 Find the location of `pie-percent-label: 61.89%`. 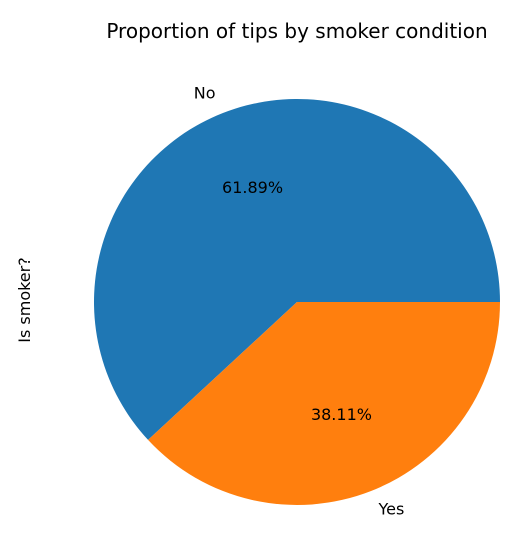

pie-percent-label: 61.89% is located at coordinates (252, 187).